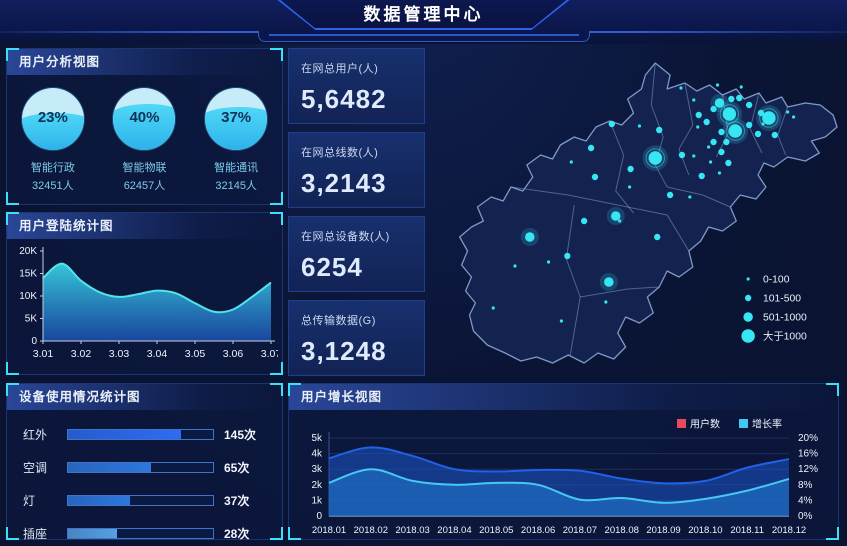 This screenshot has width=847, height=546. Describe the element at coordinates (237, 501) in the screenshot. I see `device-count: 37次` at that location.